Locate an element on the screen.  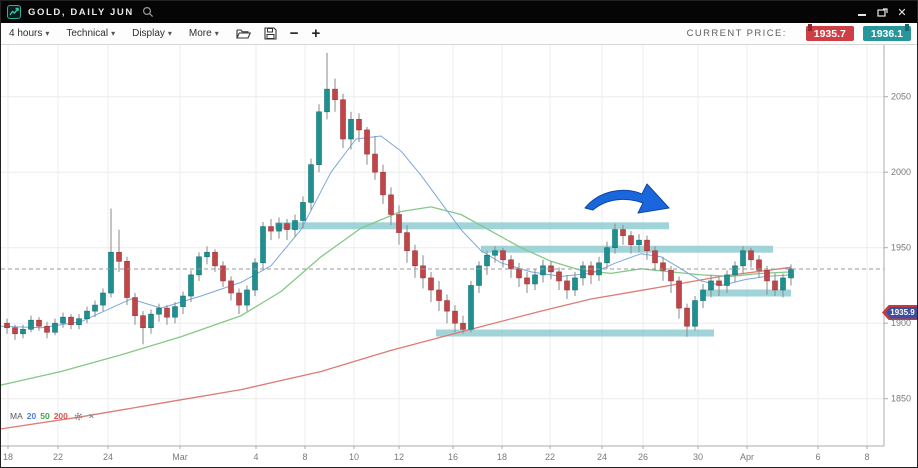
close-button: ✕ is located at coordinates (902, 12).